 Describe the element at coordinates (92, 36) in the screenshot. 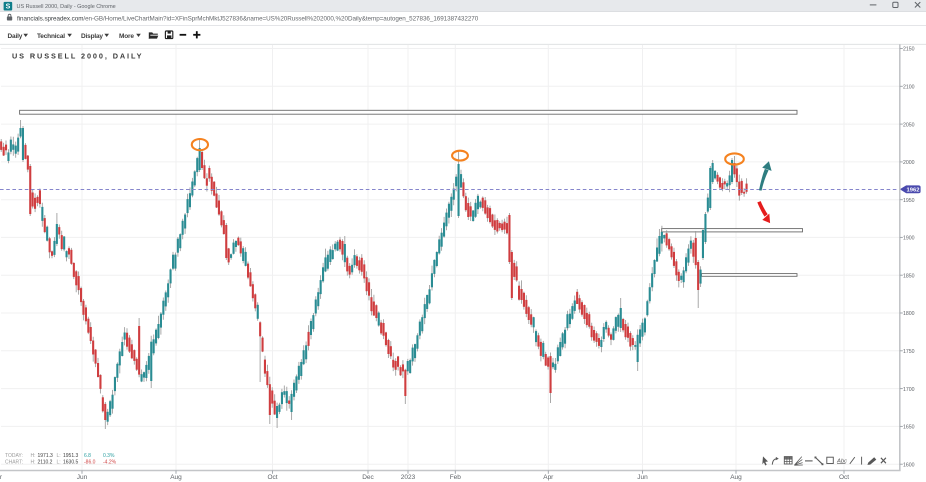

I see `svg-text: Display` at that location.